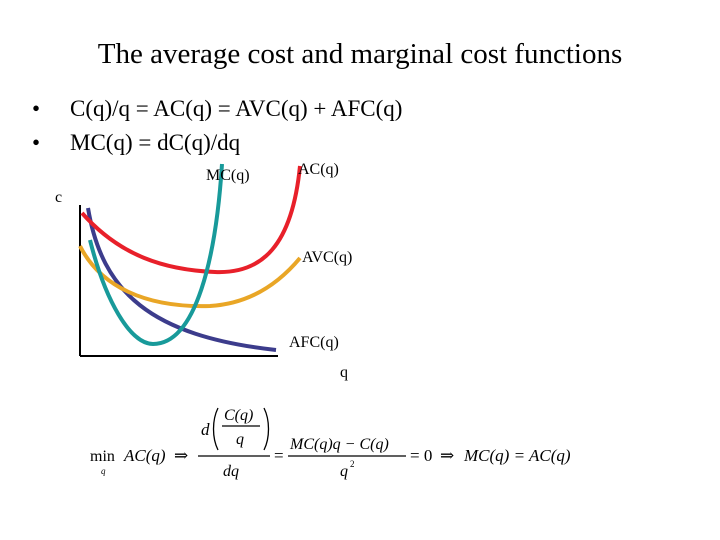  Describe the element at coordinates (344, 372) in the screenshot. I see `x-axis-label: q` at that location.